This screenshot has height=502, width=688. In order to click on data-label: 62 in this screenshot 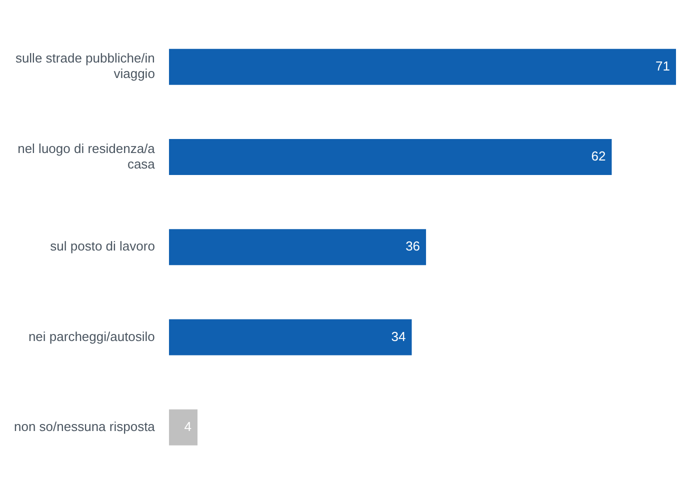, I will do `click(598, 156)`.